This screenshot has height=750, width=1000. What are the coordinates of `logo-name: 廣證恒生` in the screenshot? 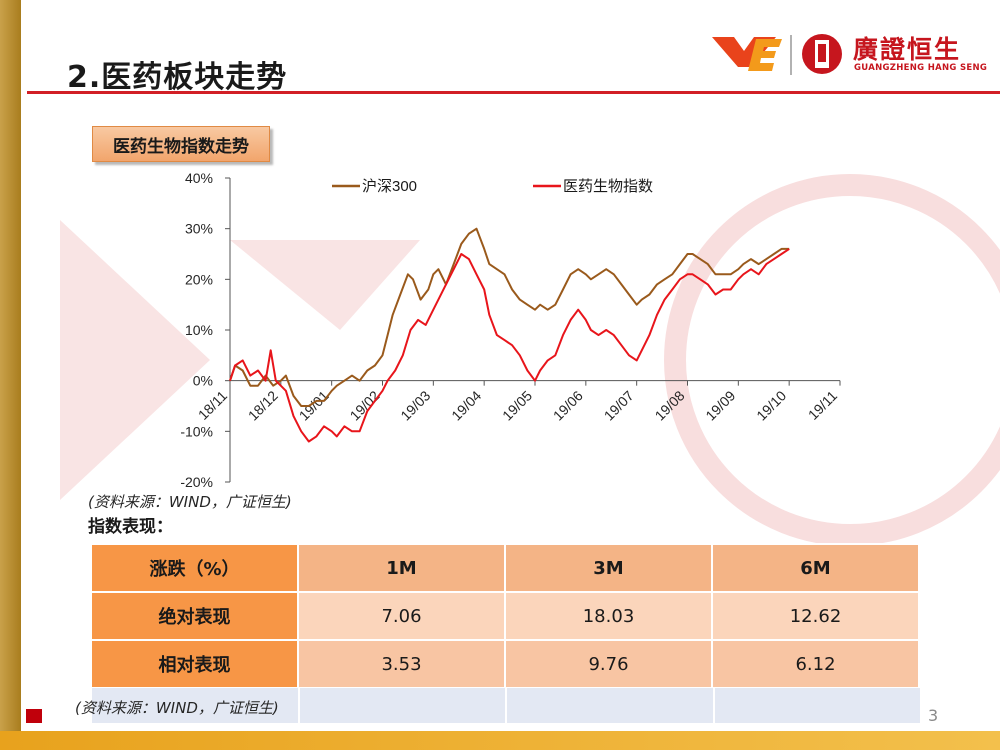 It's located at (907, 49).